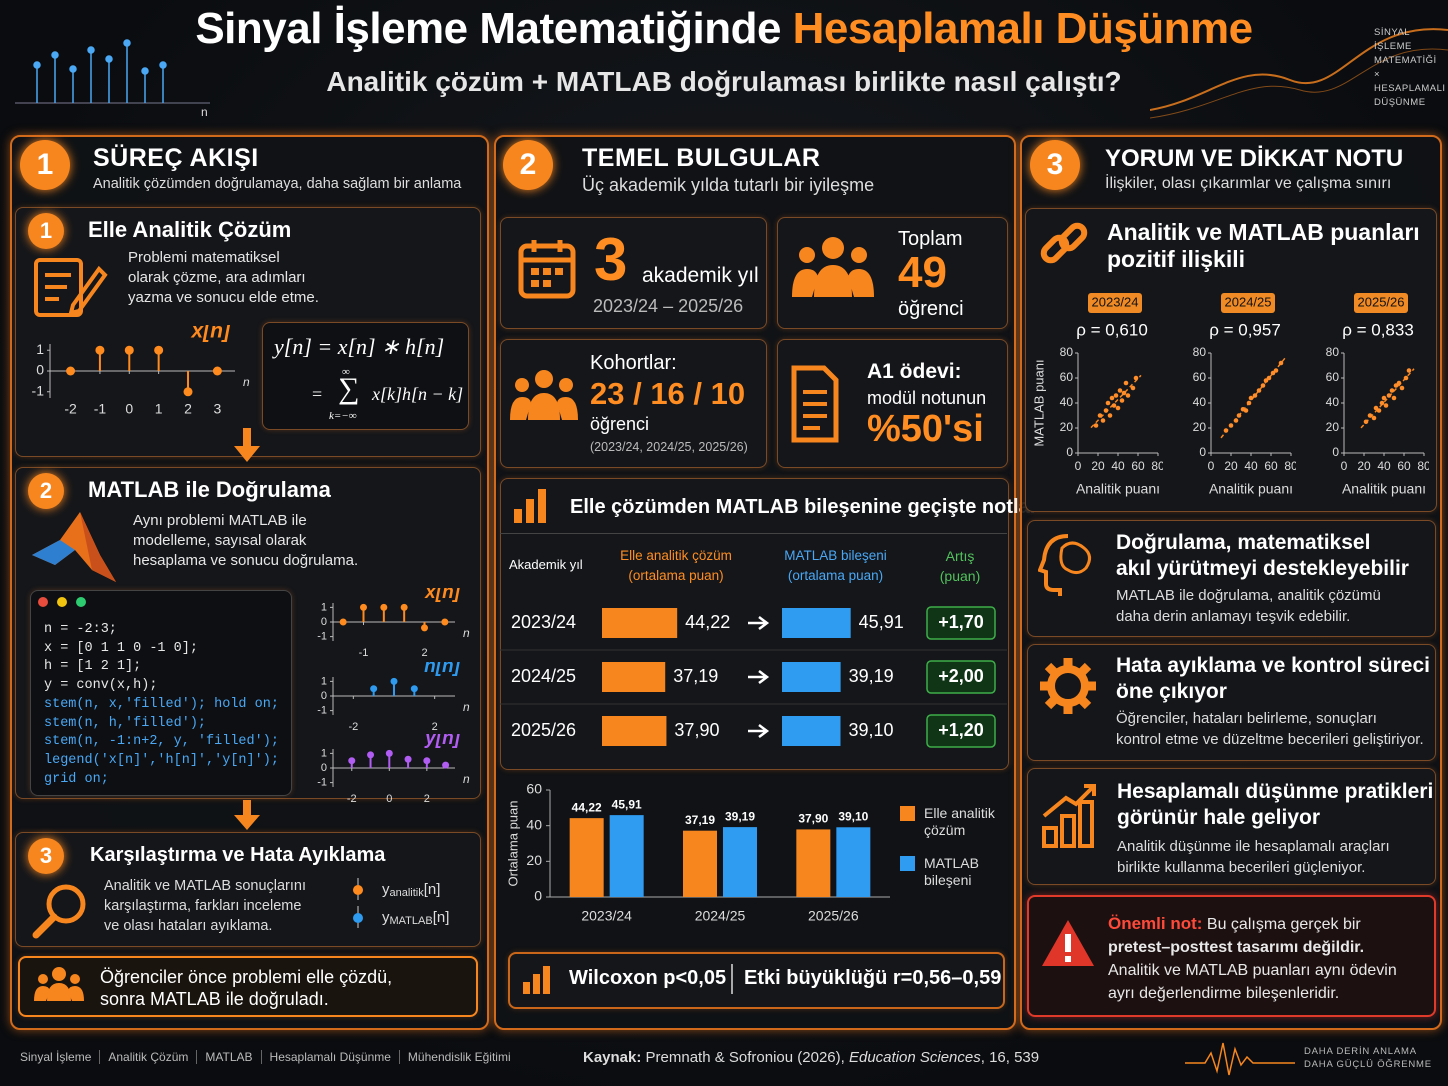 The height and width of the screenshot is (1086, 1448). I want to click on row-arrow, so click(759, 623).